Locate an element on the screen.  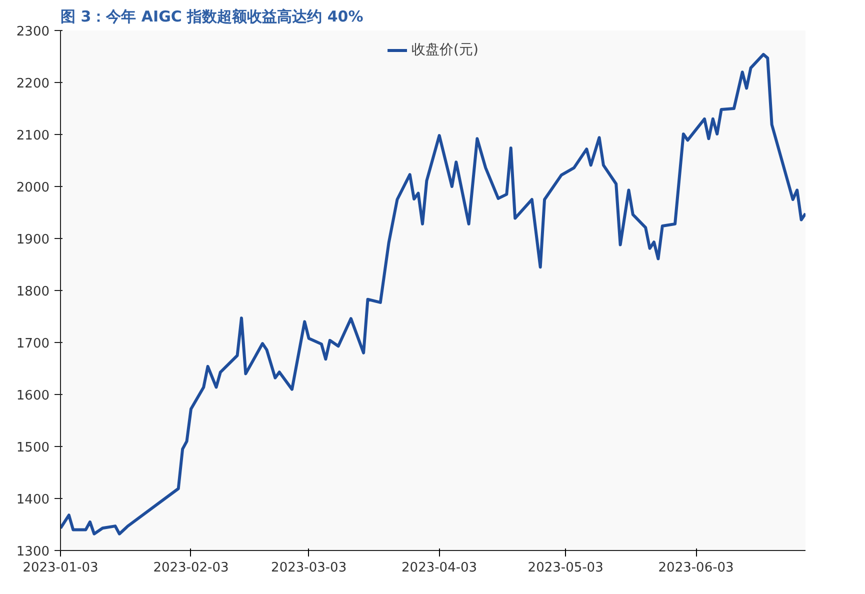
y-tick-label: 1500 is located at coordinates (33, 448).